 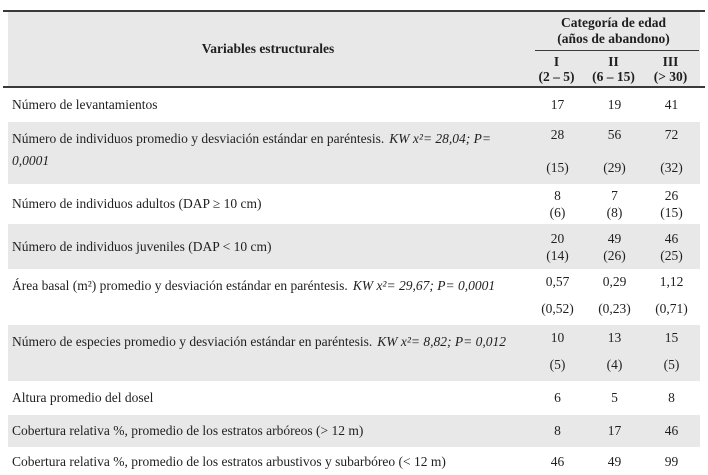 What do you see at coordinates (614, 104) in the screenshot?
I see `value-cell: 19` at bounding box center [614, 104].